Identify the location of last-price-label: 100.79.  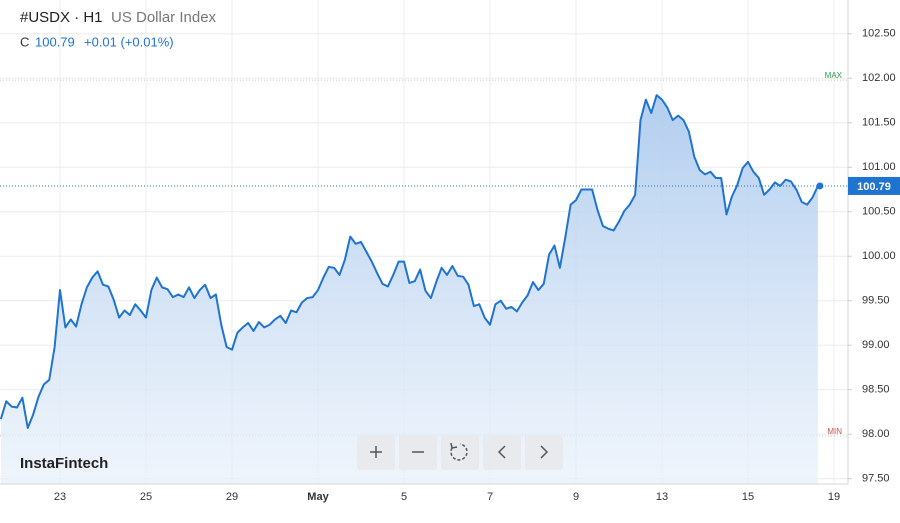
(874, 187).